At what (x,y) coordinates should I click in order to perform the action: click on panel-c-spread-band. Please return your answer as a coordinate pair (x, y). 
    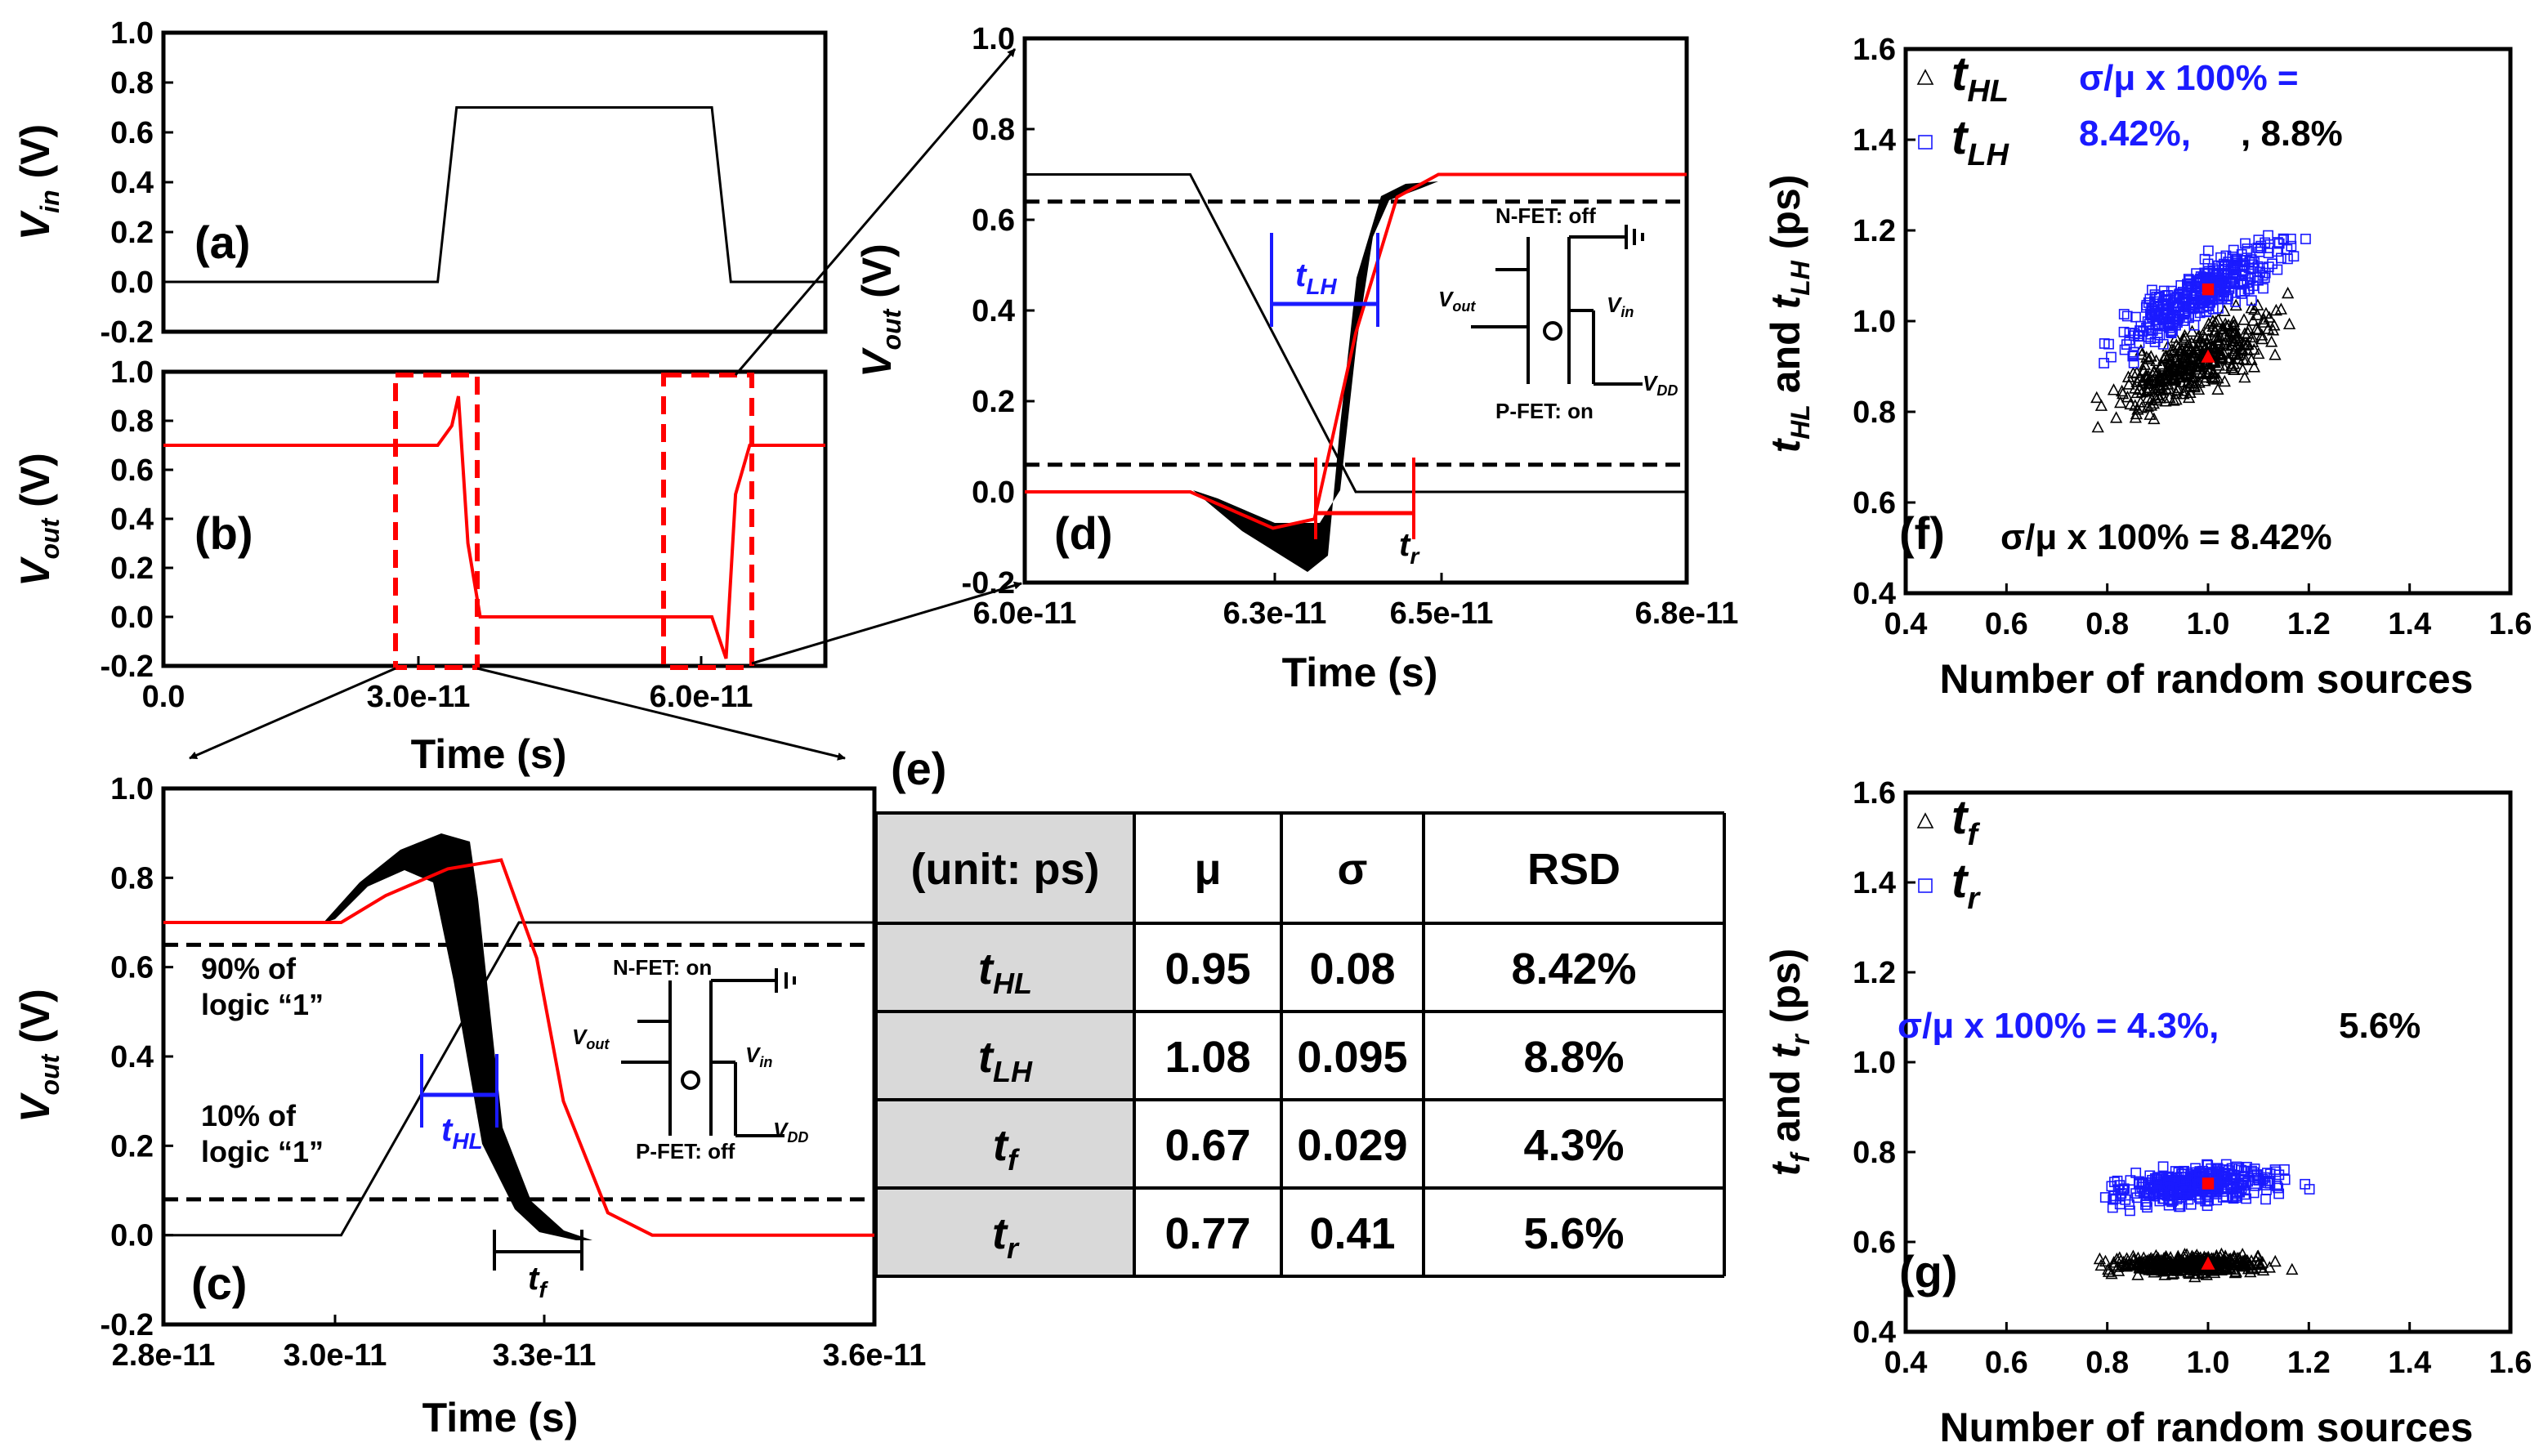
    Looking at the image, I should click on (458, 1036).